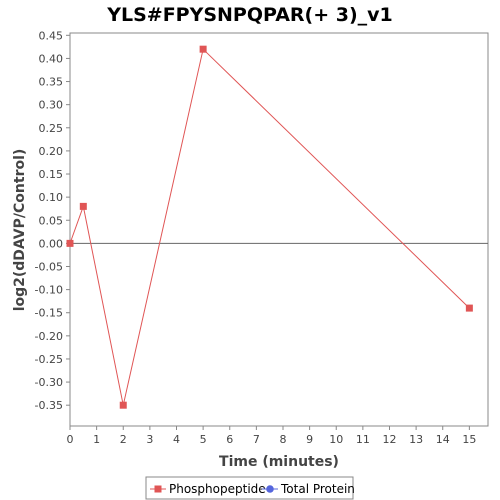 This screenshot has width=500, height=500. Describe the element at coordinates (49, 359) in the screenshot. I see `y-tick-label: -0.25` at that location.